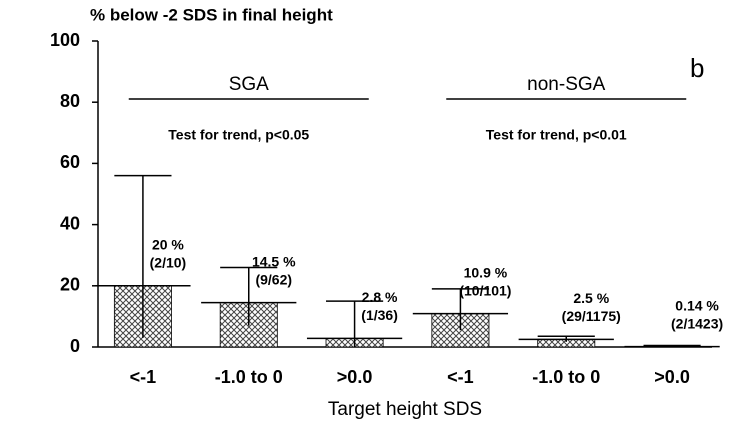  Describe the element at coordinates (486, 272) in the screenshot. I see `value-label: 10.9 %` at that location.